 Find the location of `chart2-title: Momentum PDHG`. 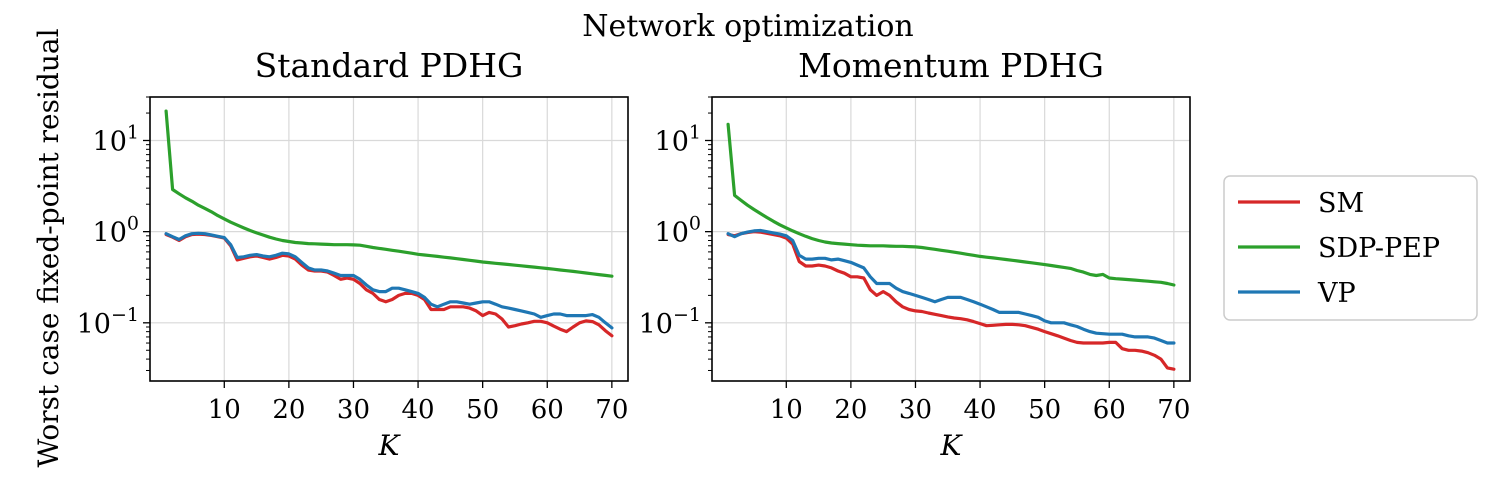

chart2-title: Momentum PDHG is located at coordinates (951, 65).